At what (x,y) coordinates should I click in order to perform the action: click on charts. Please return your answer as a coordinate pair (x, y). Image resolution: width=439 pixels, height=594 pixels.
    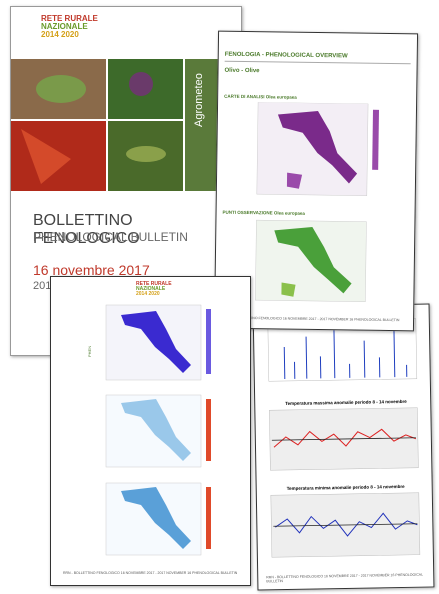
    Looking at the image, I should click on (344, 438).